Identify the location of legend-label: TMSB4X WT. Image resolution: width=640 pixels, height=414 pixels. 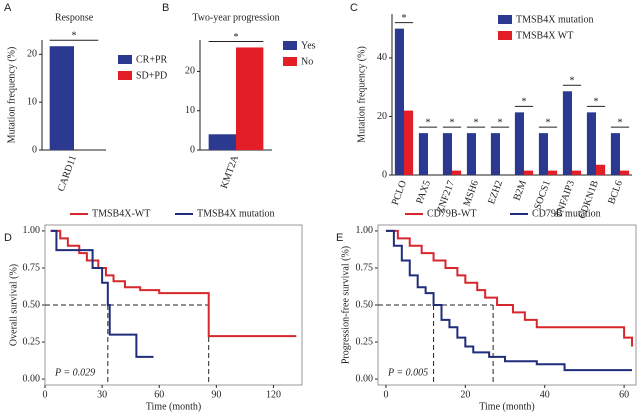
(544, 35).